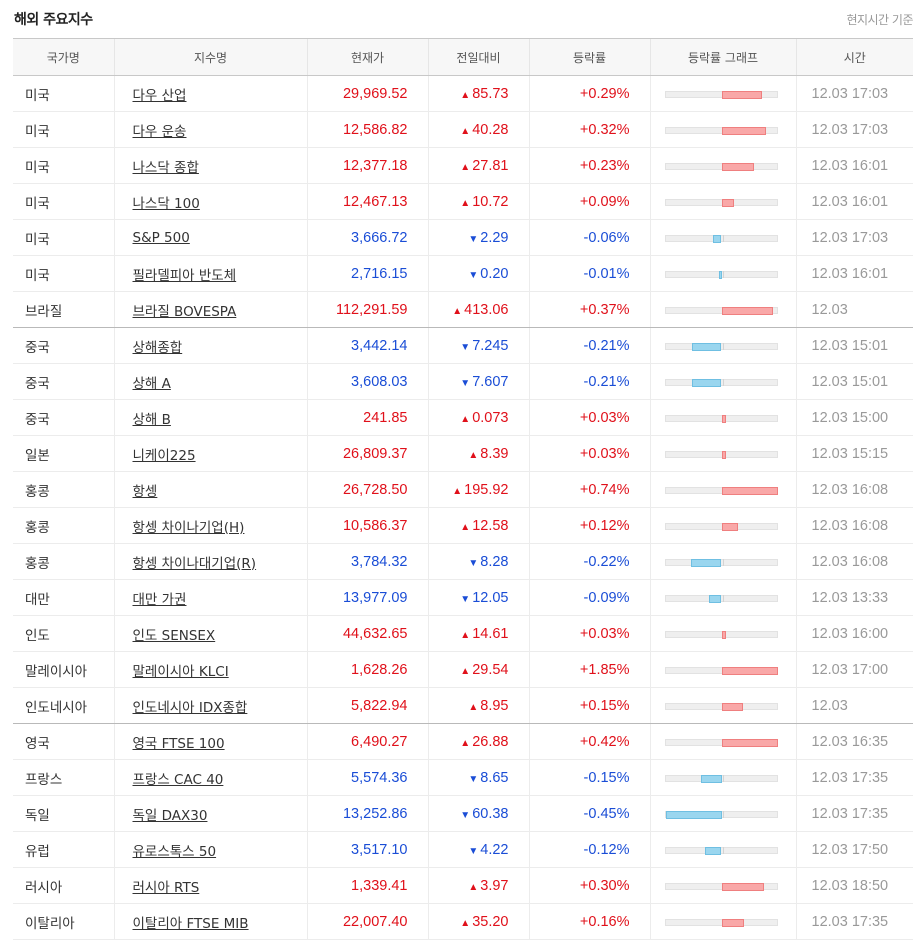 The height and width of the screenshot is (940, 921). I want to click on index-link: 영국 FTSE 100, so click(178, 743).